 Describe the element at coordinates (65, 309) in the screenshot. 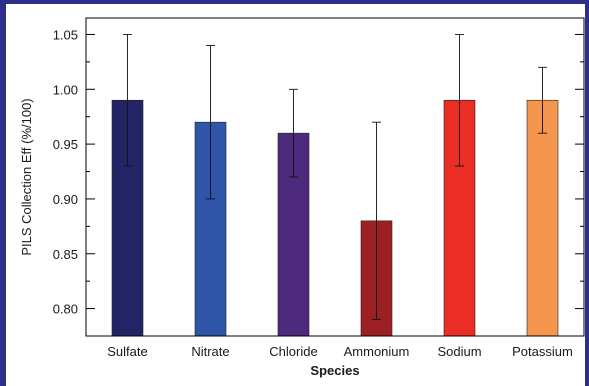

I see `y-tick-label-0.80: 0.80` at that location.